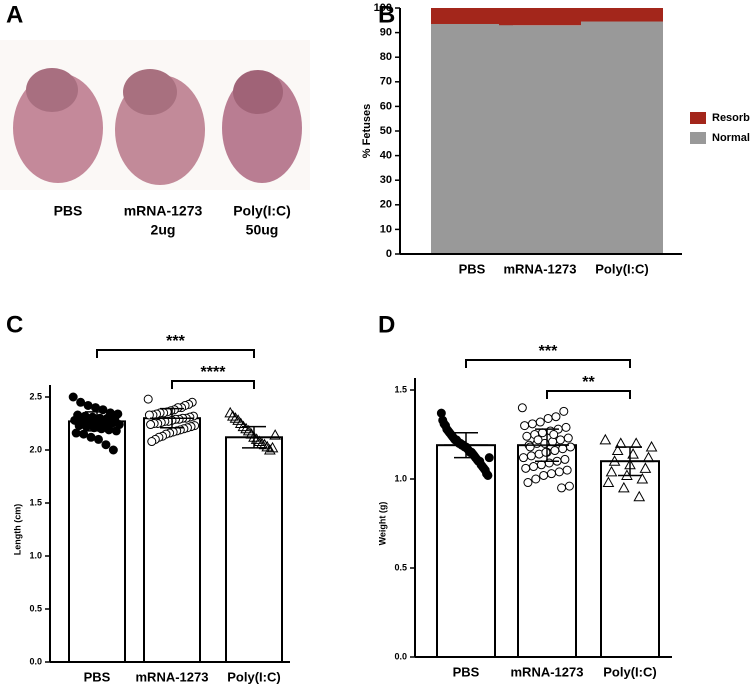 Image resolution: width=750 pixels, height=688 pixels. I want to click on y-tick-label: 40, so click(386, 156).